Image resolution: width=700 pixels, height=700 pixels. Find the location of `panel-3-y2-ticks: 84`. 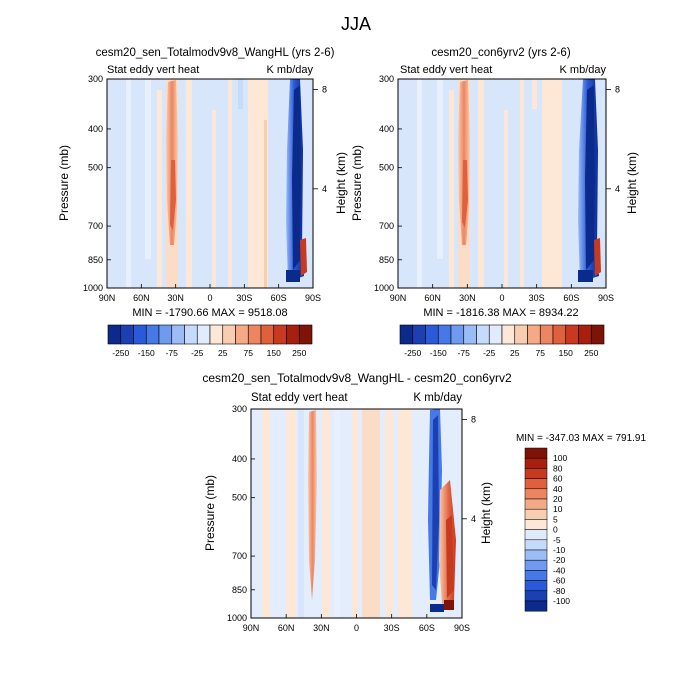

panel-3-y2-ticks: 84 is located at coordinates (469, 469).